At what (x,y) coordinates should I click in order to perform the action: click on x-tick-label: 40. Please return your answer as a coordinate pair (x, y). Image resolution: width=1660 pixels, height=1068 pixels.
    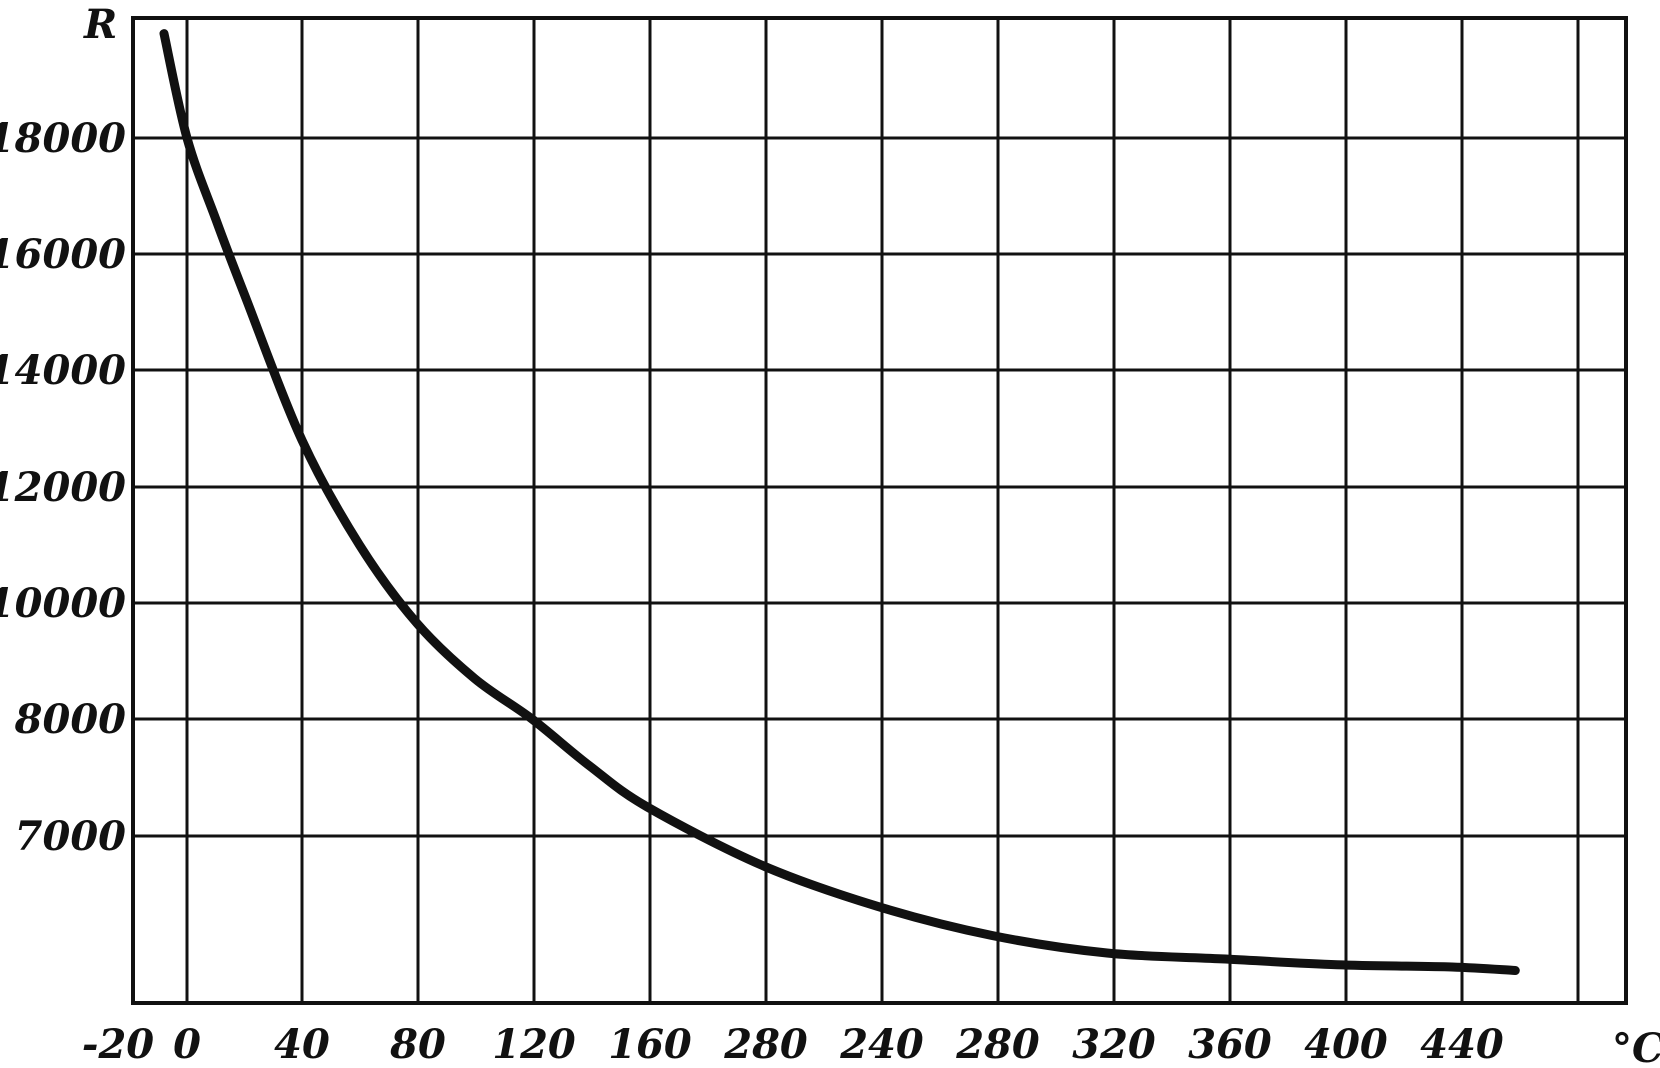
    Looking at the image, I should click on (302, 1044).